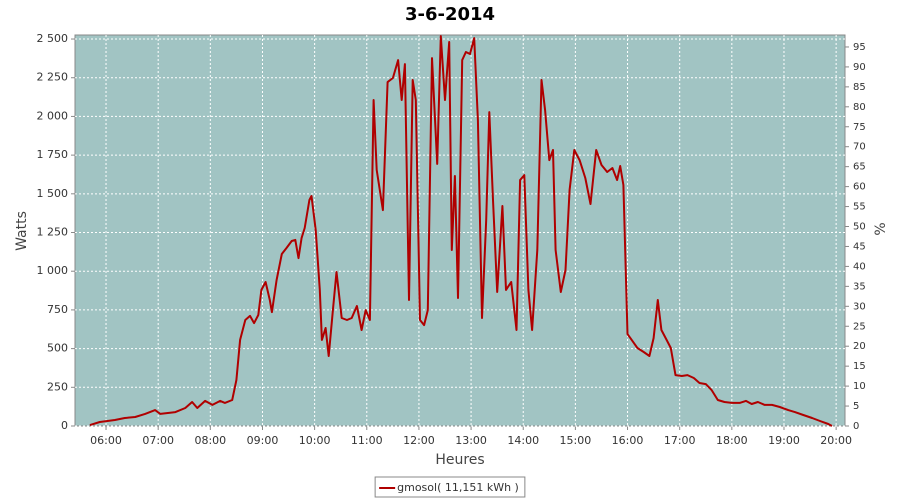  I want to click on x-tick-label: 15:00, so click(576, 440).